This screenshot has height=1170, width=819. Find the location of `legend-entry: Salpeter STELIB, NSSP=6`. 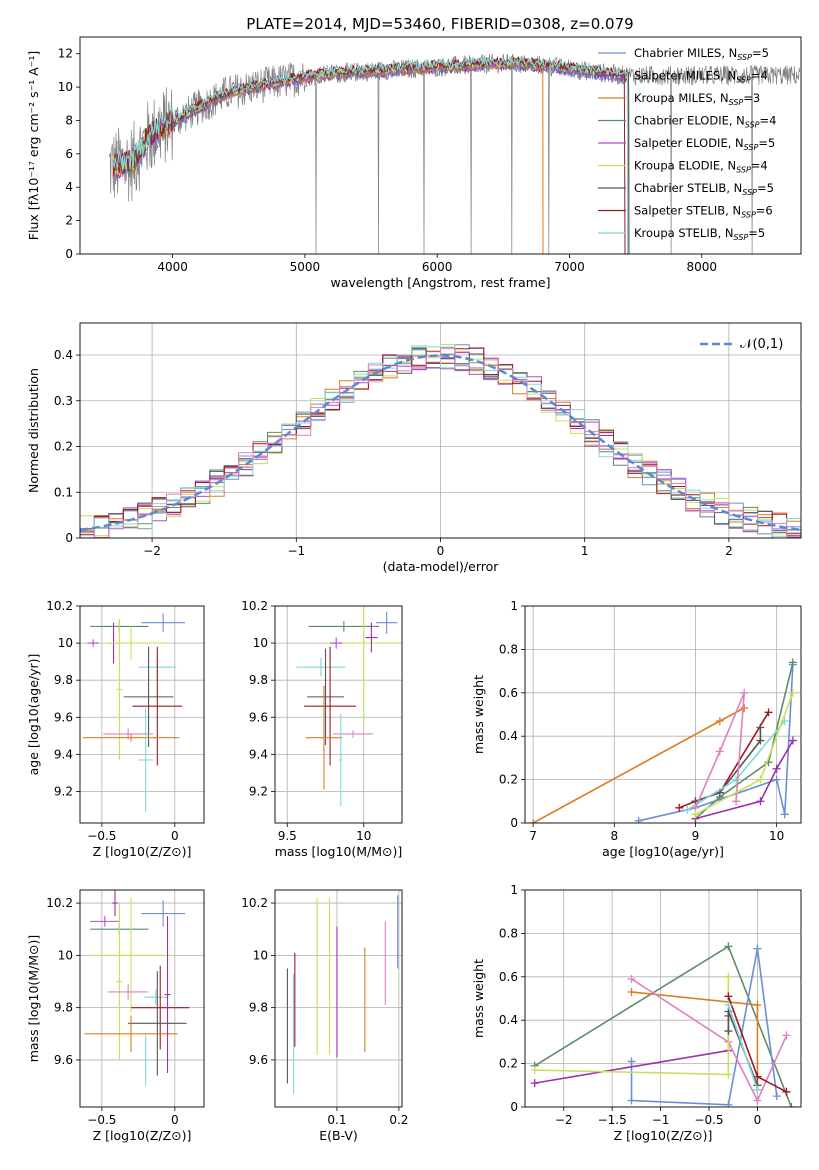

legend-entry: Salpeter STELIB, NSSP=6 is located at coordinates (703, 212).